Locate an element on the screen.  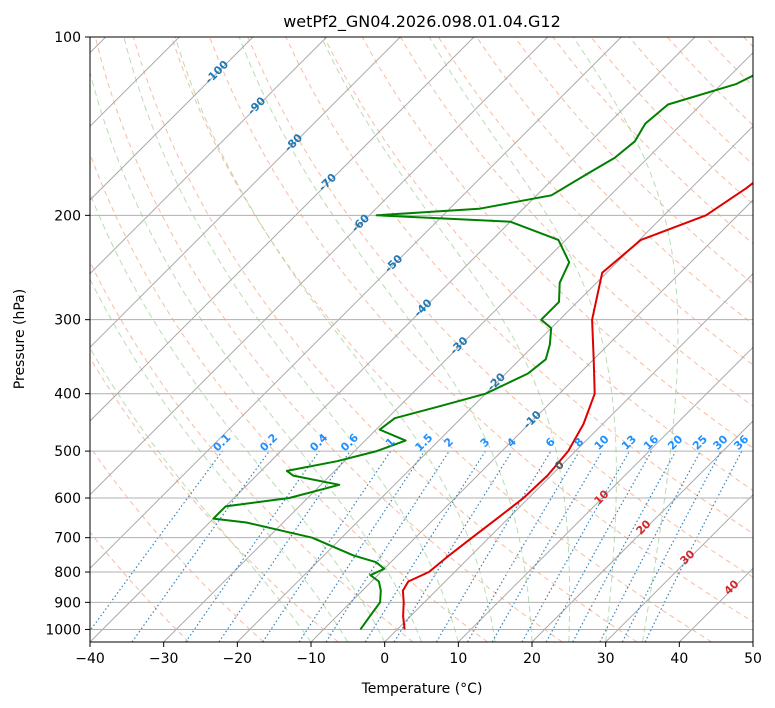
x-tick-label: 10 is located at coordinates (458, 659).